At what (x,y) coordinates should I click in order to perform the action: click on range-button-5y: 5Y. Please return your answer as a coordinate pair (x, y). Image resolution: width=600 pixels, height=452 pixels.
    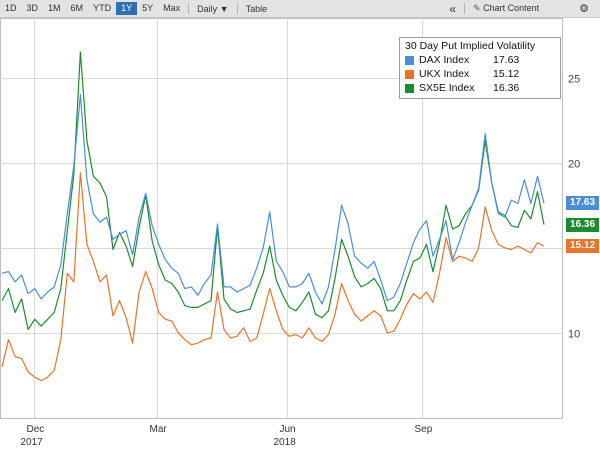
    Looking at the image, I should click on (148, 8).